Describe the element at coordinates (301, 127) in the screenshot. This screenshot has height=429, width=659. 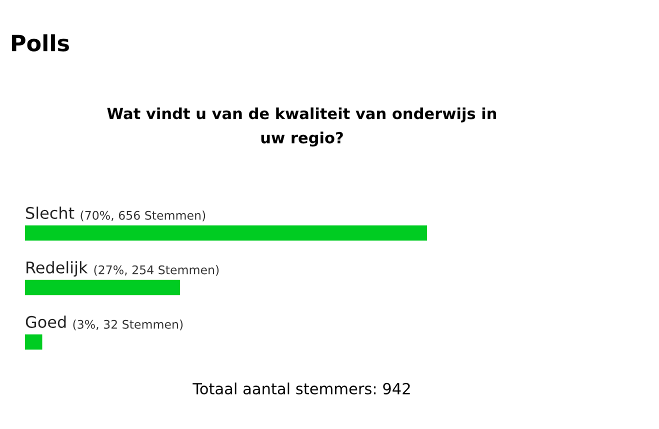
I see `chart-subtitle: Wat vindt u van de kwaliteit van onderwijs in uw regio?` at that location.